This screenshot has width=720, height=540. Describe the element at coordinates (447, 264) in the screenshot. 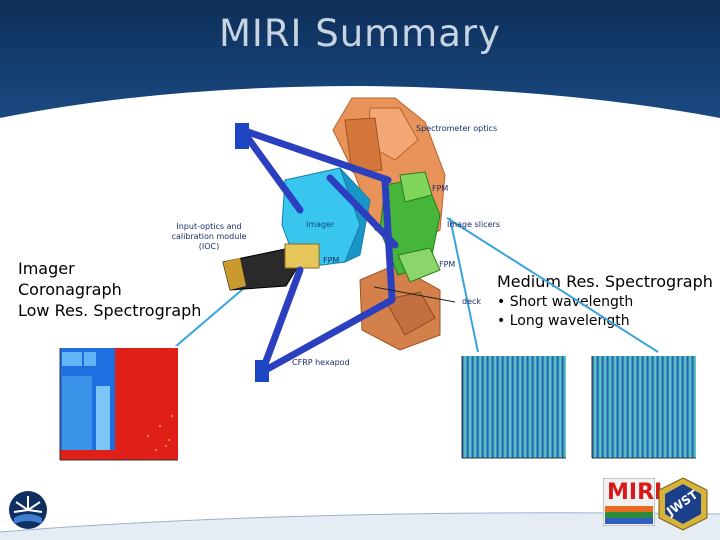

I see `label-fpm-right: FPM` at that location.